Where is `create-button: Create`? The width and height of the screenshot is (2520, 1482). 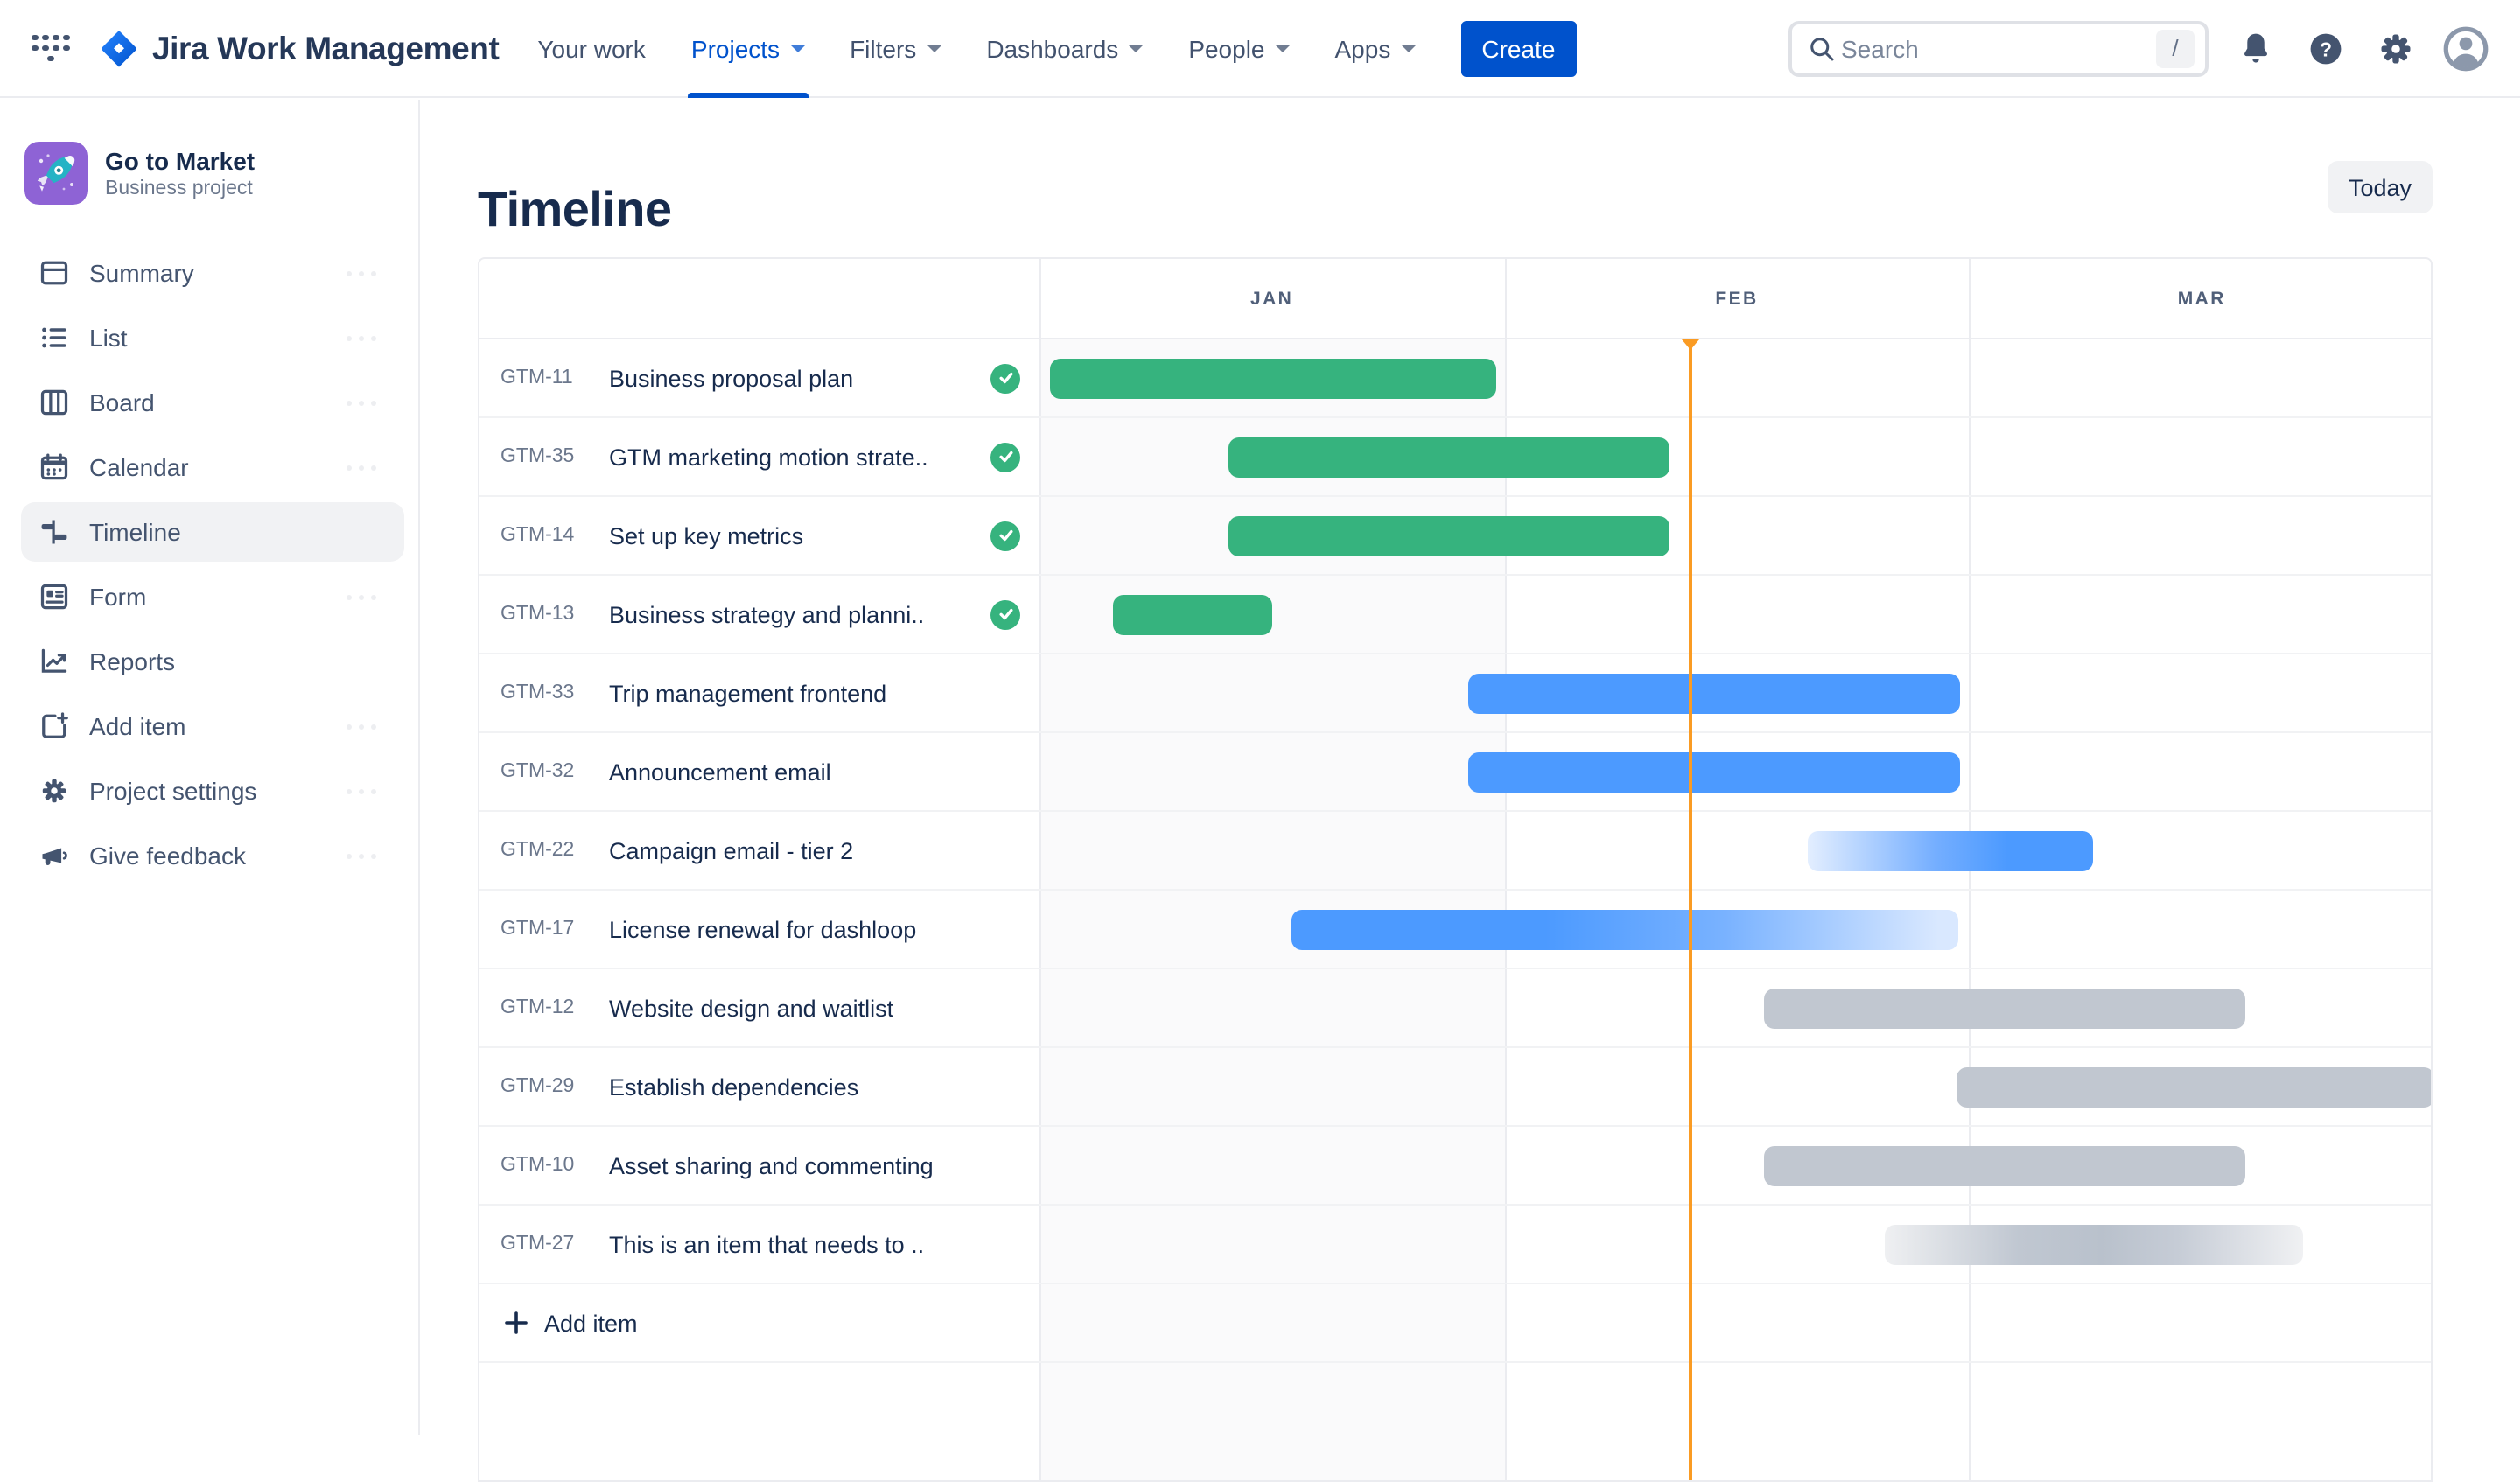 create-button: Create is located at coordinates (1518, 48).